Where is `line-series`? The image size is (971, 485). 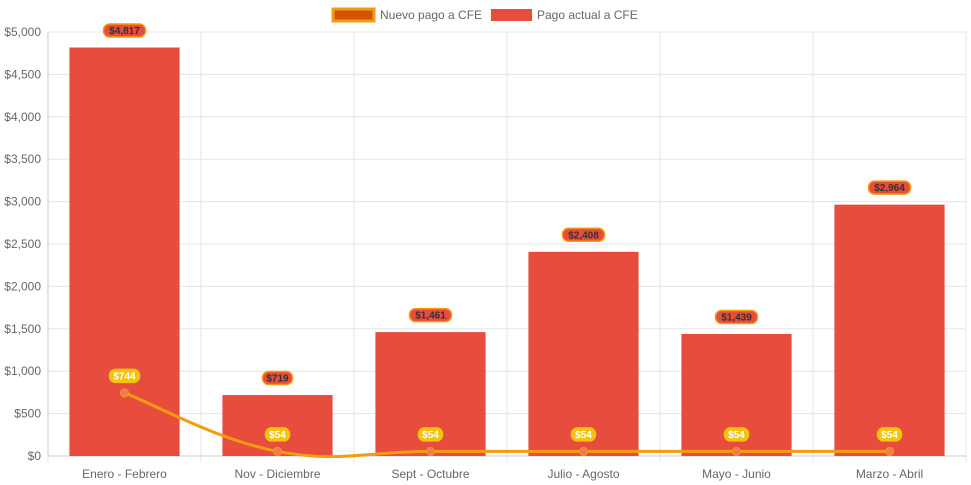 line-series is located at coordinates (507, 423).